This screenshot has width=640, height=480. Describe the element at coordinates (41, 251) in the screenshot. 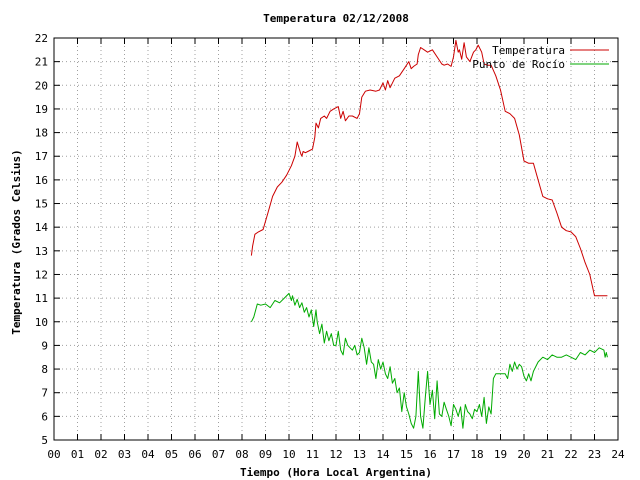

I see `y-tick-label: 13` at that location.